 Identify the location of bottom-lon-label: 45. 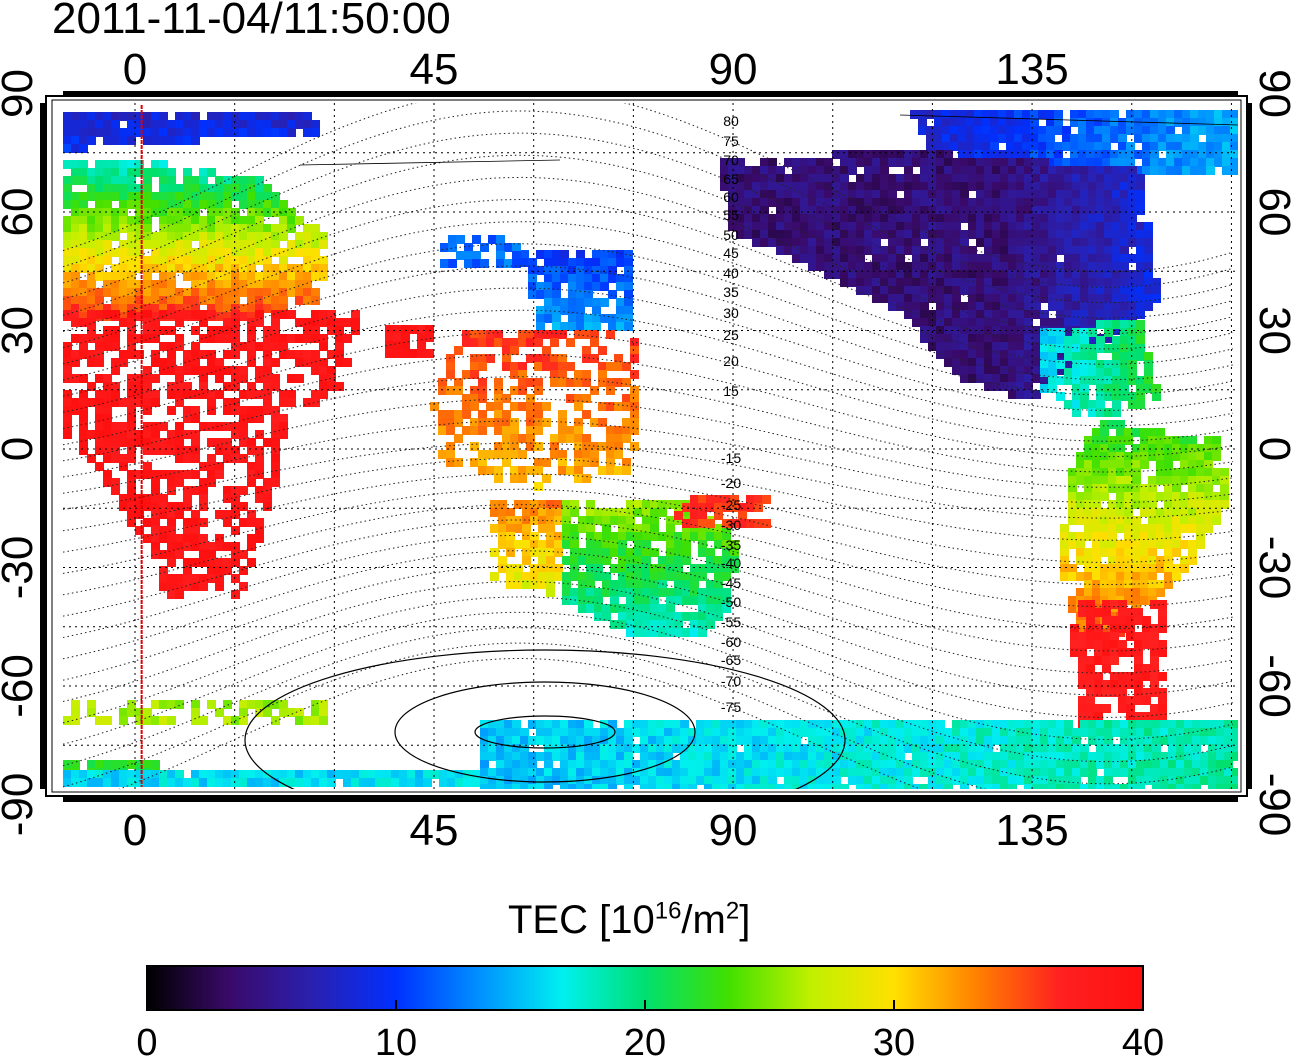
(434, 830).